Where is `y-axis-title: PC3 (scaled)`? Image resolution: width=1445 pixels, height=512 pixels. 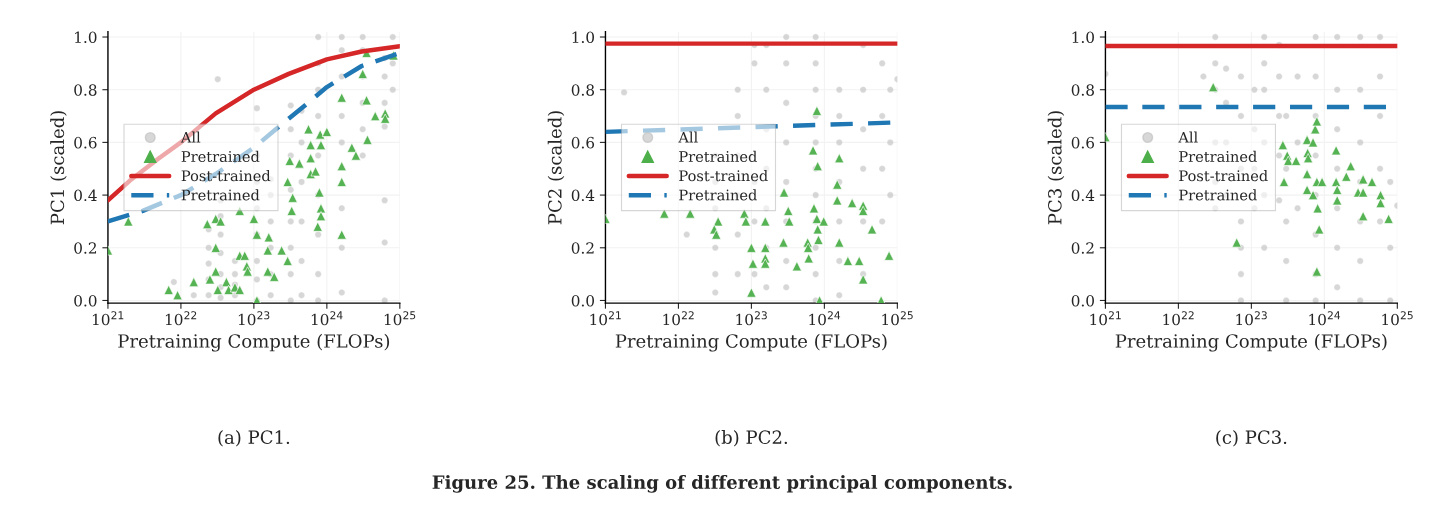
y-axis-title: PC3 (scaled) is located at coordinates (1056, 168).